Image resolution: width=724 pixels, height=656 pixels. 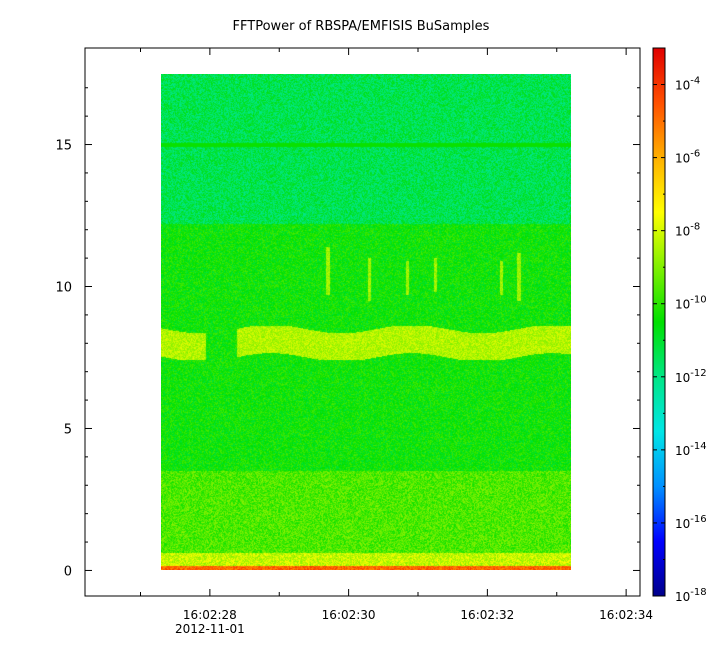 I want to click on x-tick-label: 16:02:32, so click(x=487, y=615).